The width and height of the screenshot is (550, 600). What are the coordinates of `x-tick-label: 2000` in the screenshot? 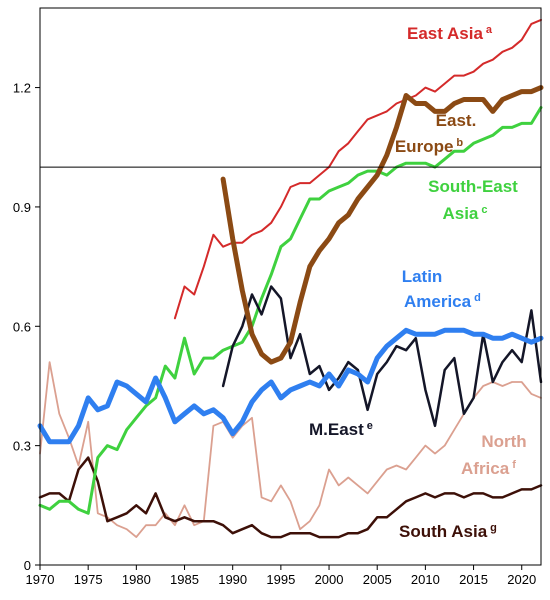 It's located at (329, 579).